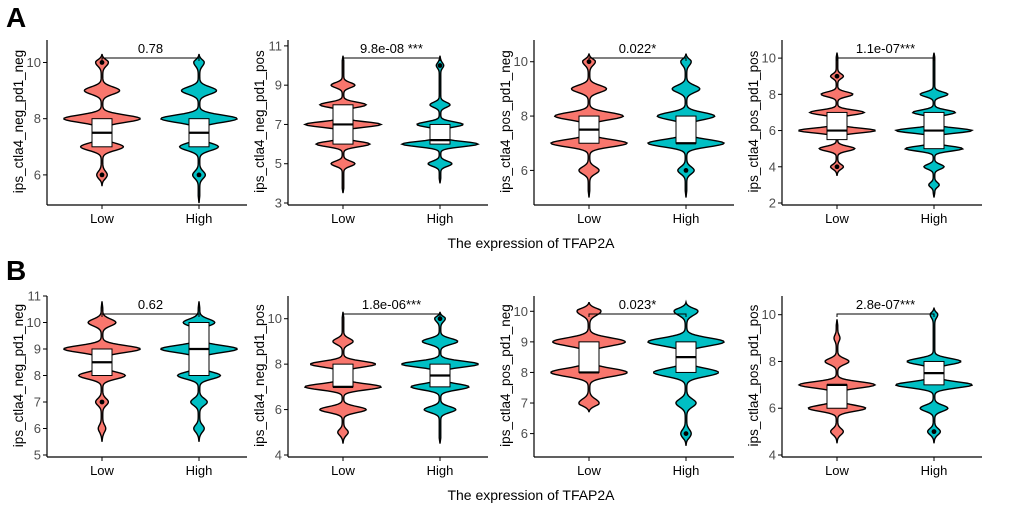 This screenshot has height=508, width=1020. I want to click on panel-label-b: B, so click(16, 270).